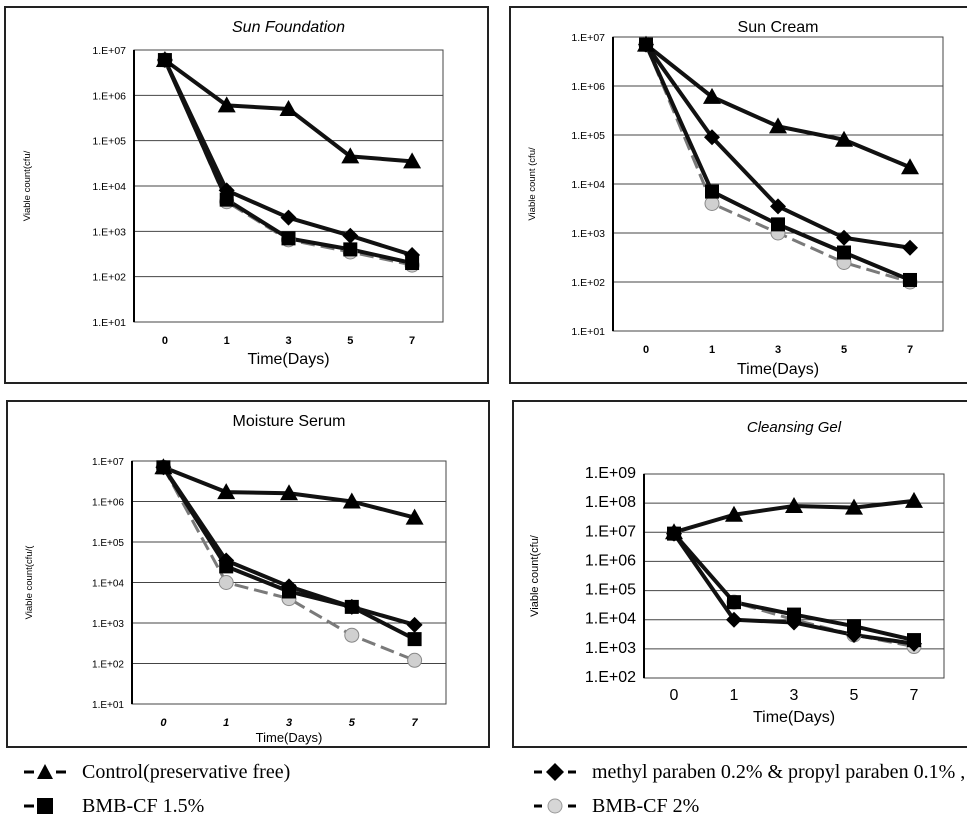 The width and height of the screenshot is (967, 831). What do you see at coordinates (712, 350) in the screenshot?
I see `x-tick-label: 1` at bounding box center [712, 350].